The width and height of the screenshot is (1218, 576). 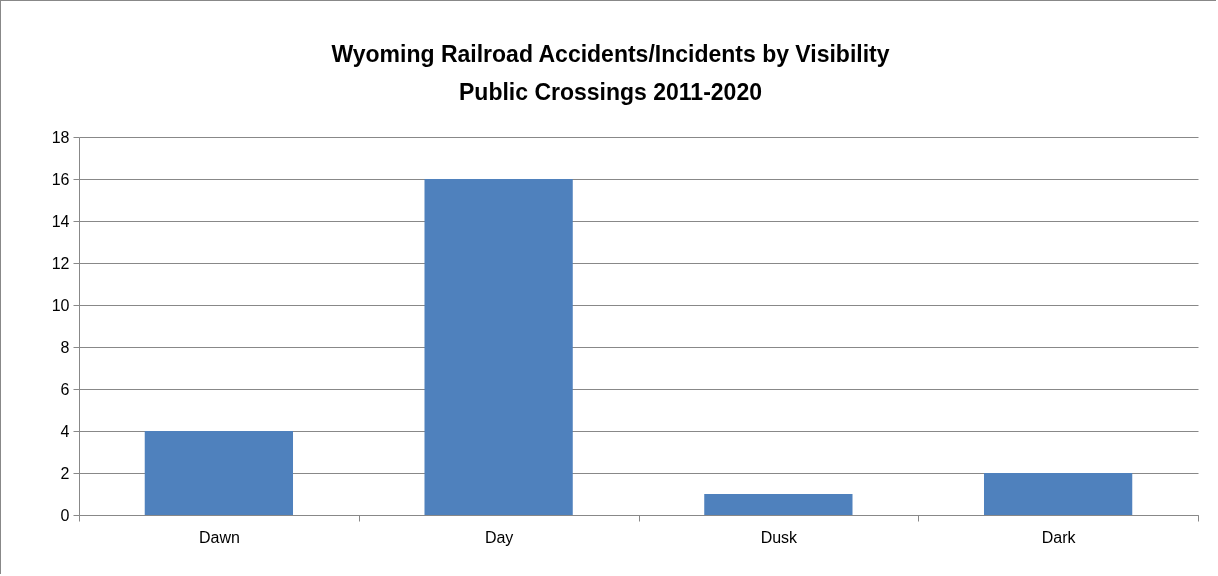 I want to click on chart-title: Wyoming Railroad Accidents/Incidents by Visibility Public Crossings 2011-2020, so click(x=610, y=73).